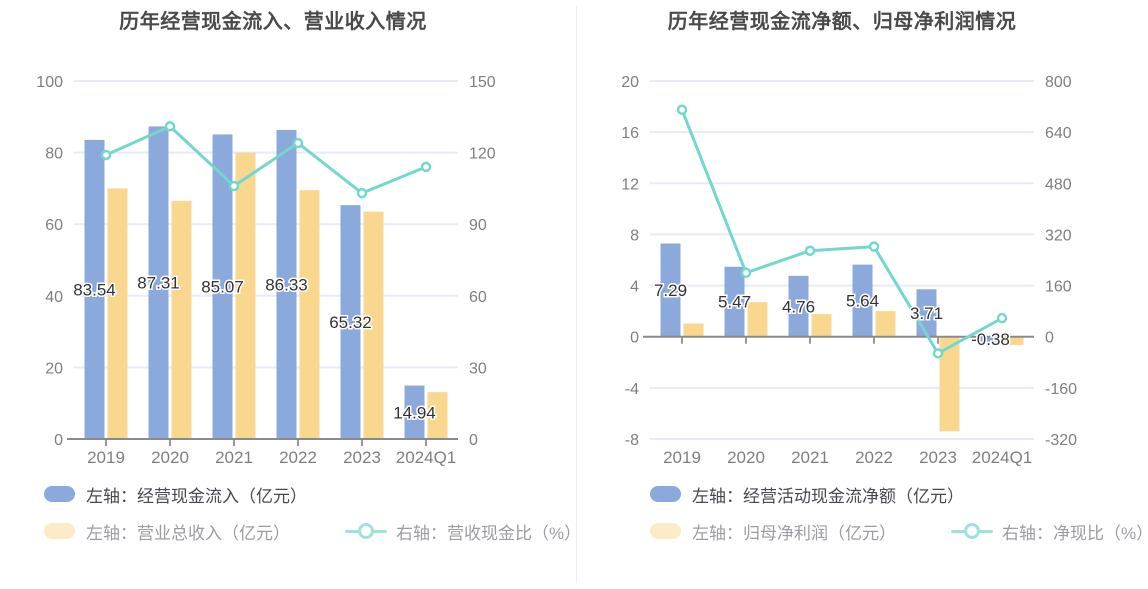 This screenshot has height=589, width=1148. I want to click on right-axis-tick-label: -160, so click(1061, 389).